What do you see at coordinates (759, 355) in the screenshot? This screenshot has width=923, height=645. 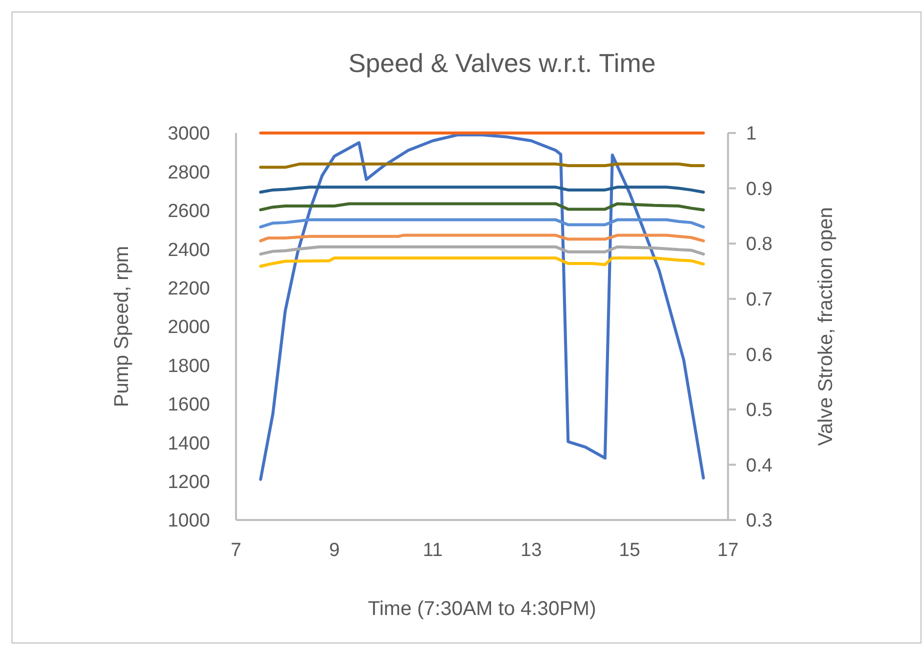 I see `y2-tick-label: 0.6` at bounding box center [759, 355].